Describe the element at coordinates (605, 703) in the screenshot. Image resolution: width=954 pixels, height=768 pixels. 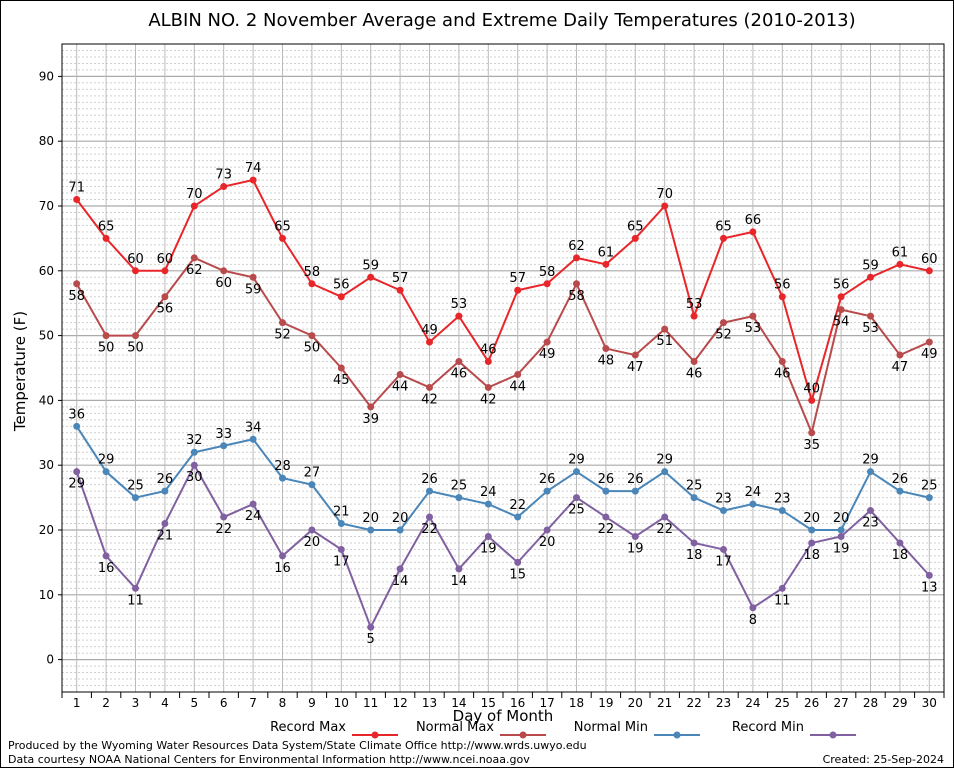
I see `x-tick-label: 19` at that location.